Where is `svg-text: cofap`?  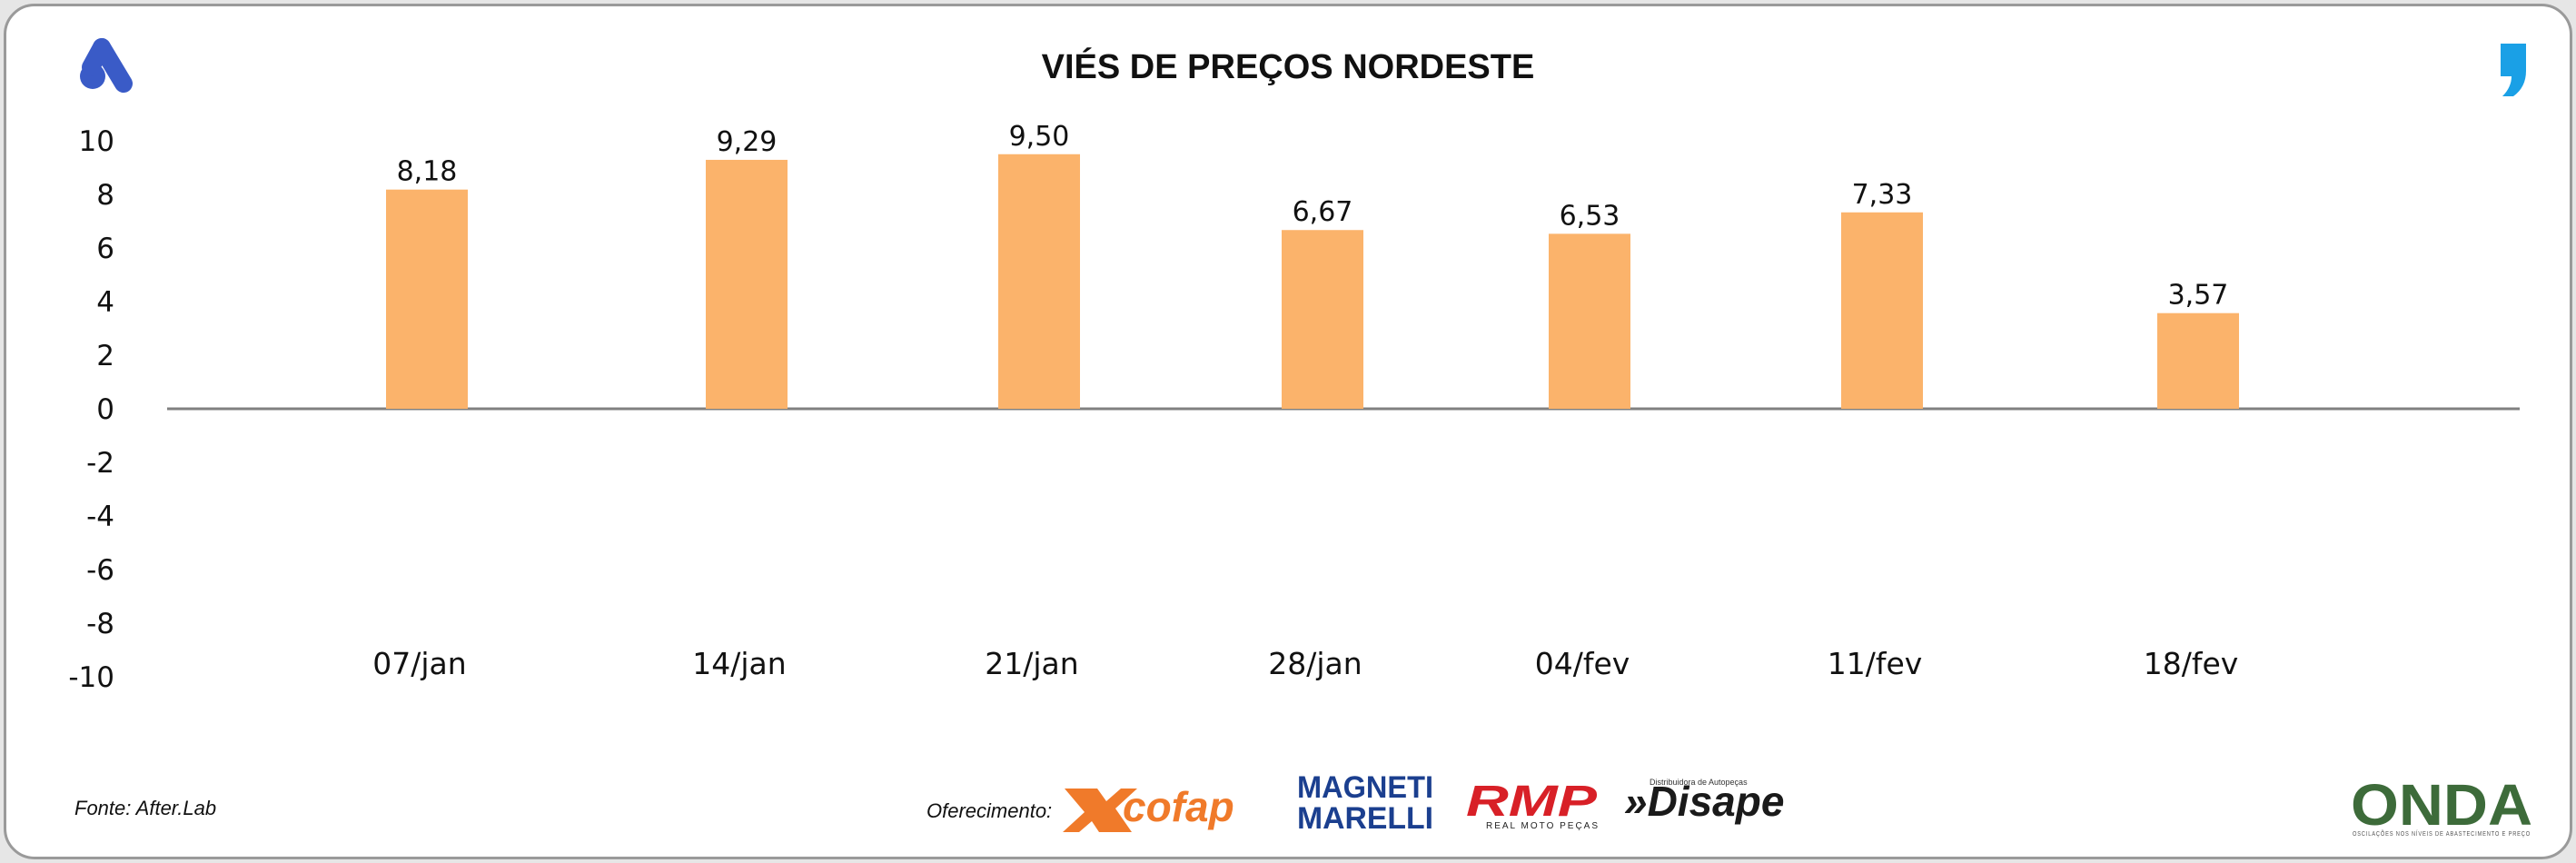
svg-text: cofap is located at coordinates (1178, 806).